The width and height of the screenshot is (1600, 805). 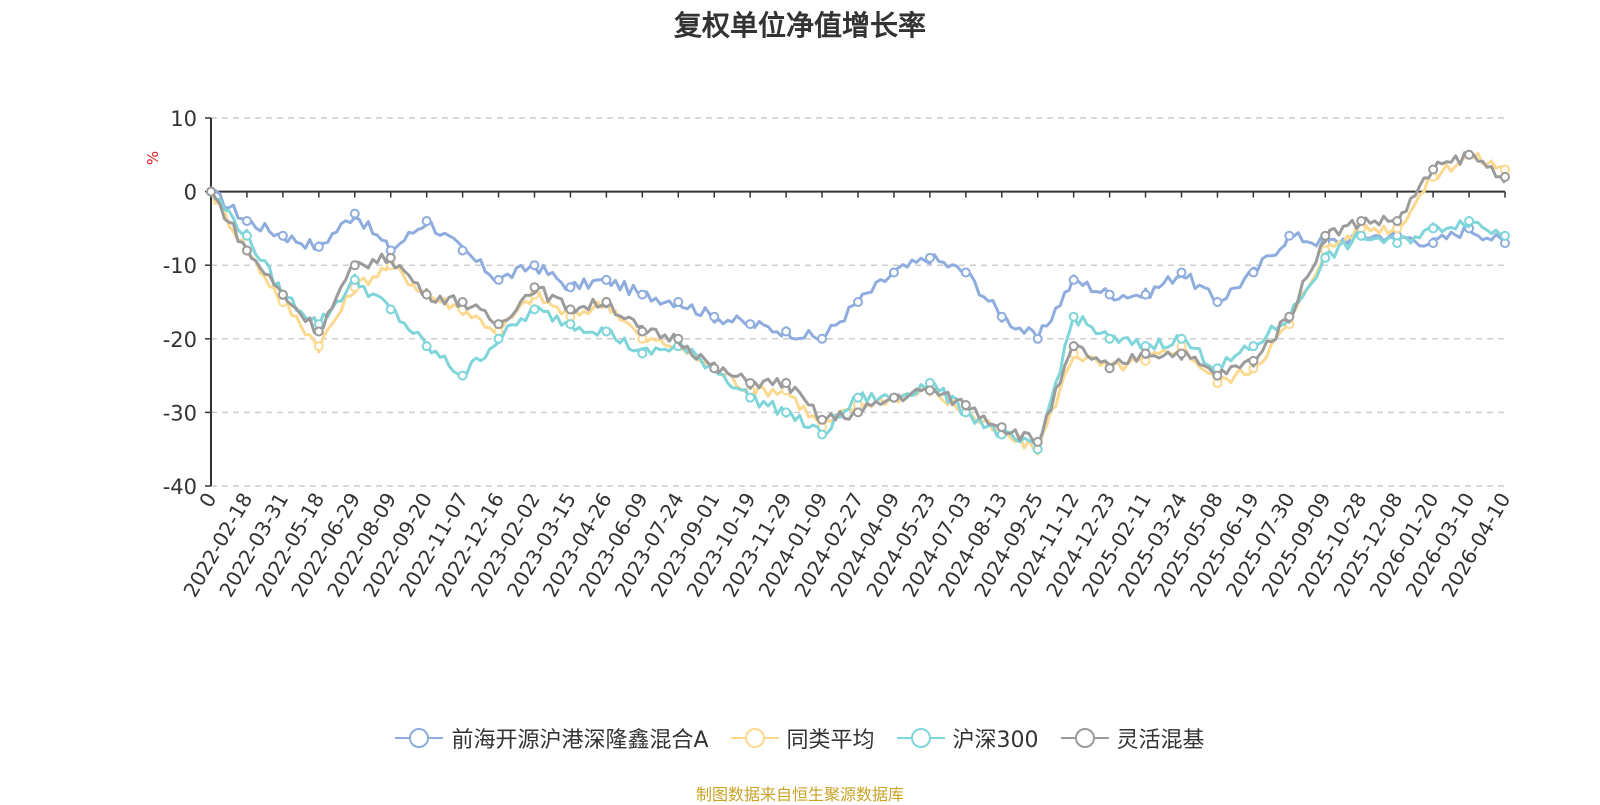 I want to click on legend-item: 前海开源沪港深隆鑫混合A, so click(x=552, y=738).